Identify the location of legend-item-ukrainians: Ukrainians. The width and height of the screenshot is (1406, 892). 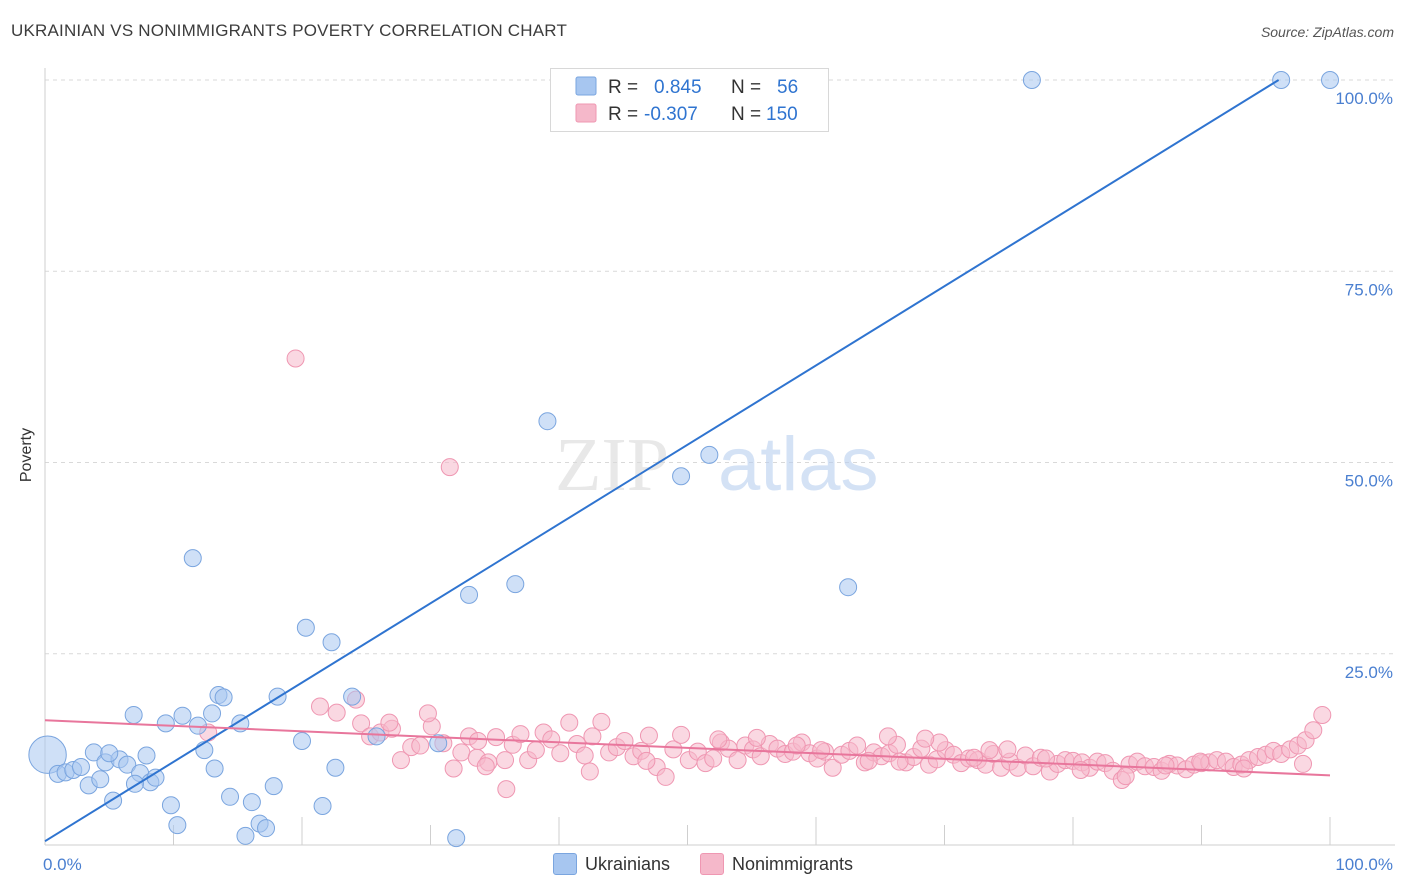
(611, 864).